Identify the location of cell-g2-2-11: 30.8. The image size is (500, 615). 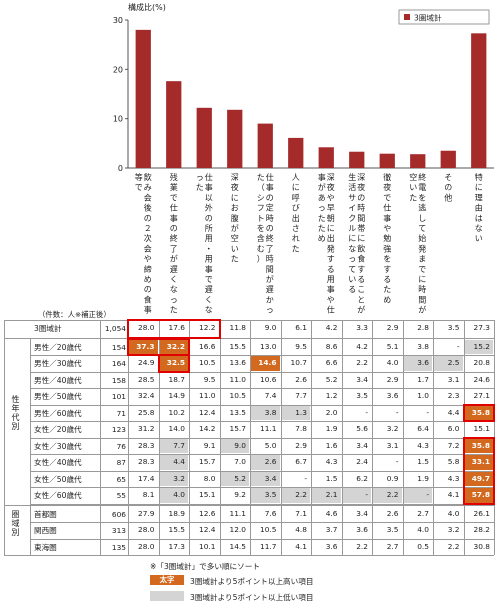
(481, 546).